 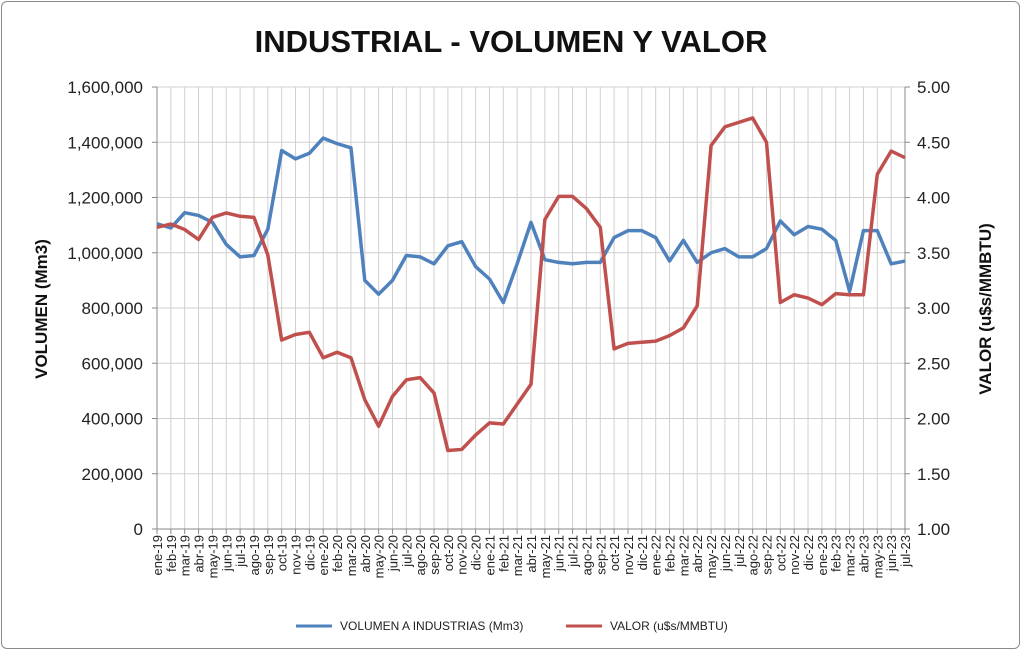 What do you see at coordinates (41, 309) in the screenshot?
I see `y-axis-label: VOLUMEN (Mm3)` at bounding box center [41, 309].